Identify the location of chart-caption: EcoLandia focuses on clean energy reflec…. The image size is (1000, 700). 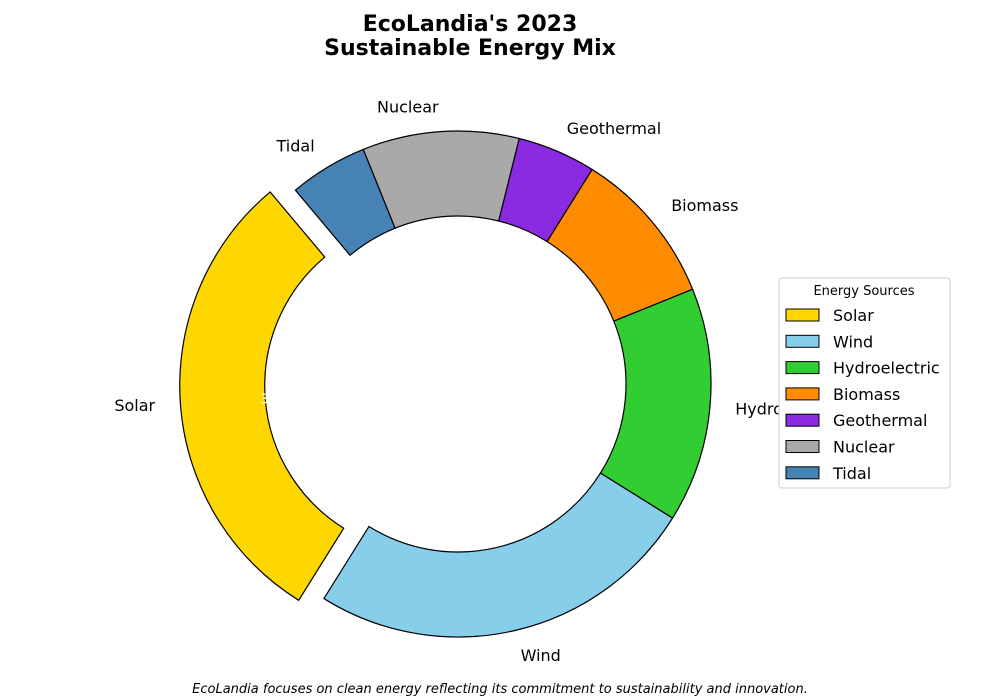
(500, 689).